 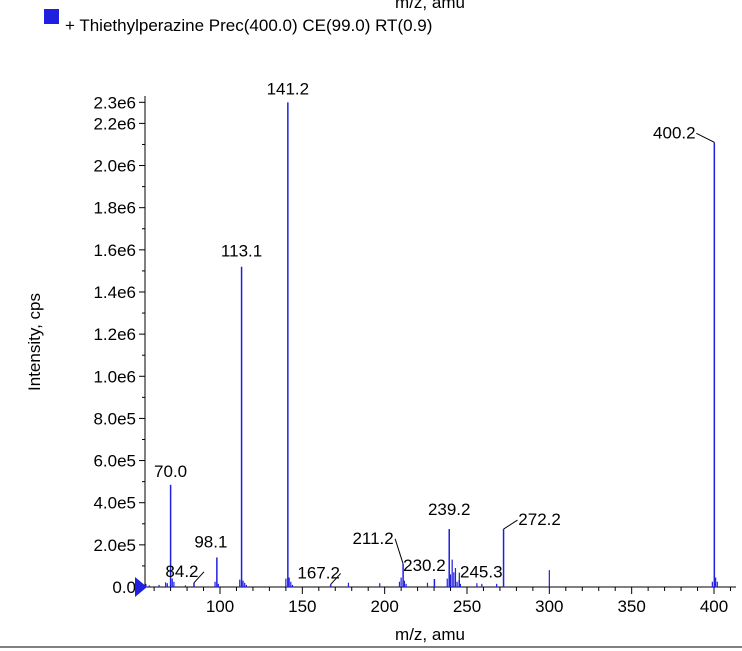 What do you see at coordinates (114, 166) in the screenshot?
I see `y-tick-label: 2.0e6` at bounding box center [114, 166].